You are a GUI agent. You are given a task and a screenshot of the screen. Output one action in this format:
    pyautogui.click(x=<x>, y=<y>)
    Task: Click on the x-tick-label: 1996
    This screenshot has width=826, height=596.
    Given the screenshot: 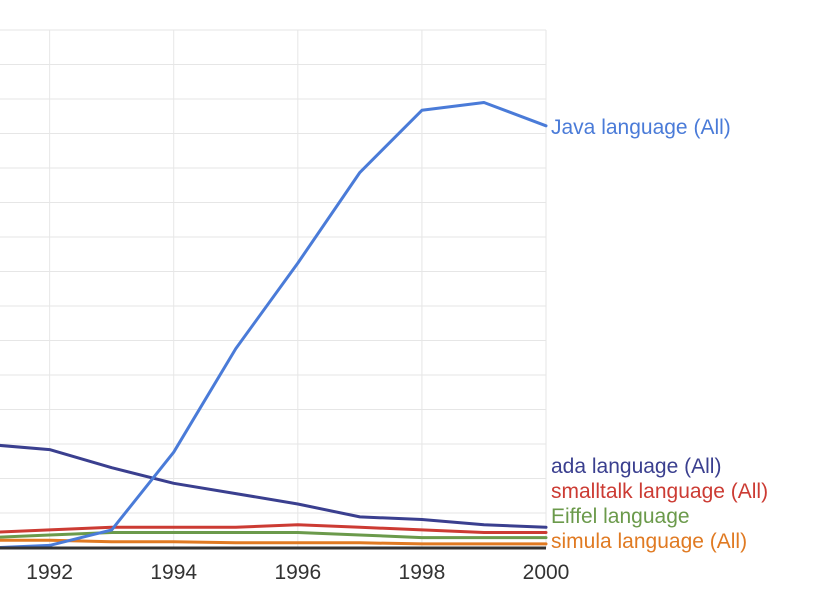 What is the action you would take?
    pyautogui.click(x=297, y=572)
    